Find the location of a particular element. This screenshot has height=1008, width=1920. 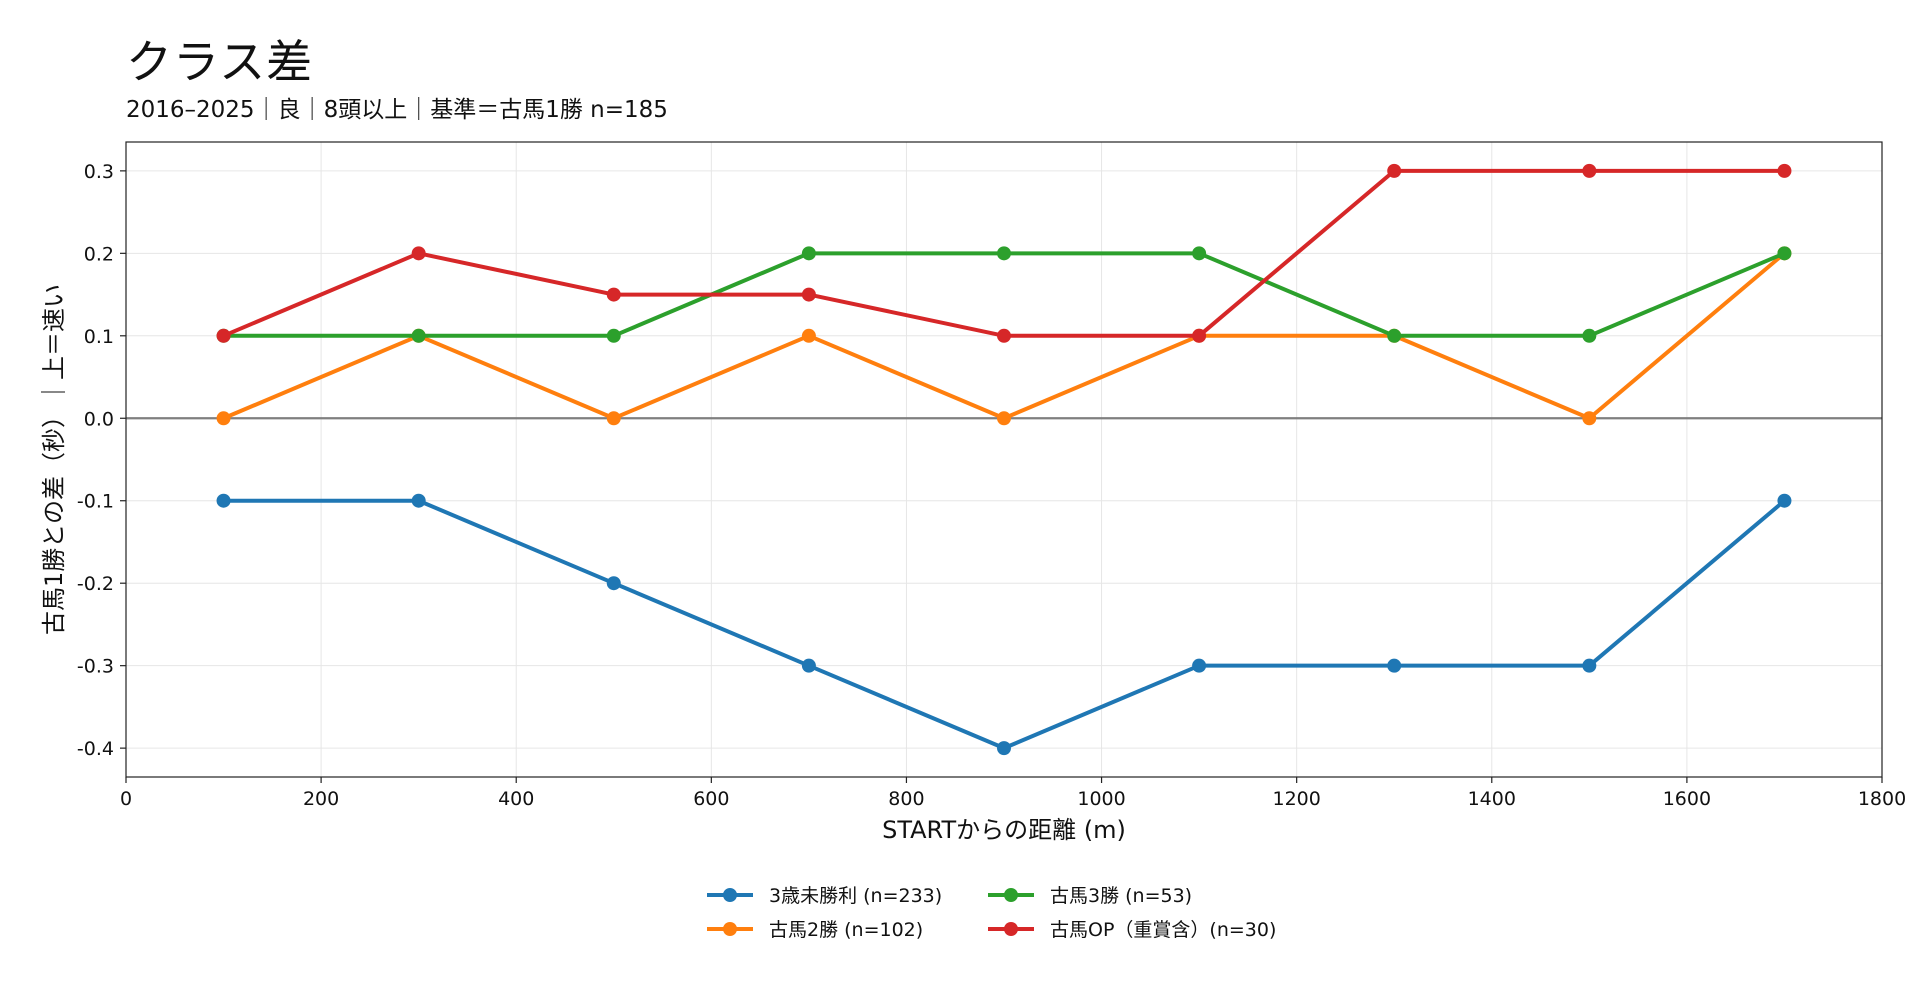

legend-item: 古馬2勝 (n=102) is located at coordinates (815, 930).